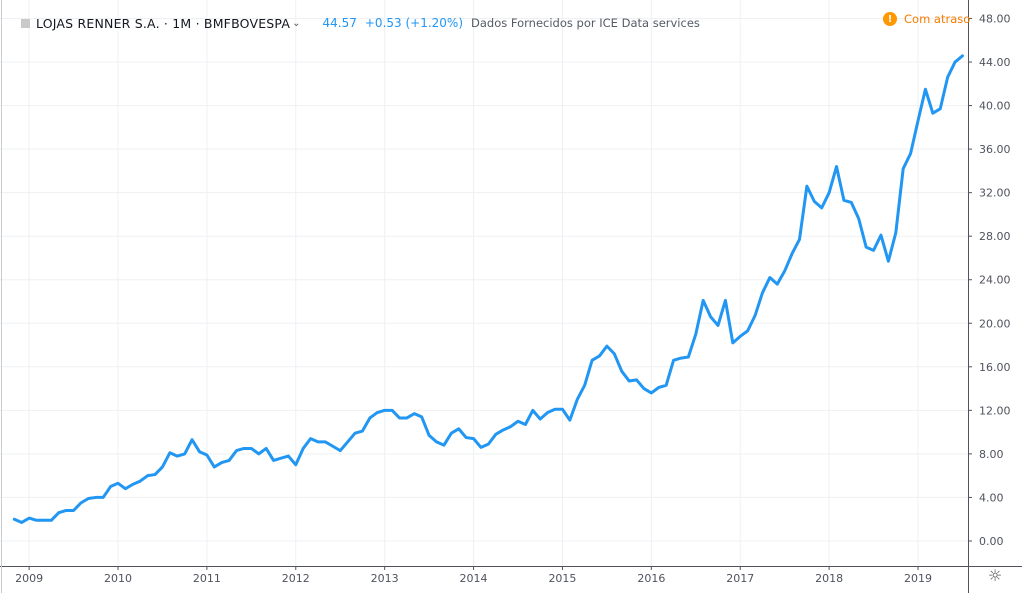 The width and height of the screenshot is (1022, 593). What do you see at coordinates (296, 23) in the screenshot?
I see `chevron-down-icon: ⌄` at bounding box center [296, 23].